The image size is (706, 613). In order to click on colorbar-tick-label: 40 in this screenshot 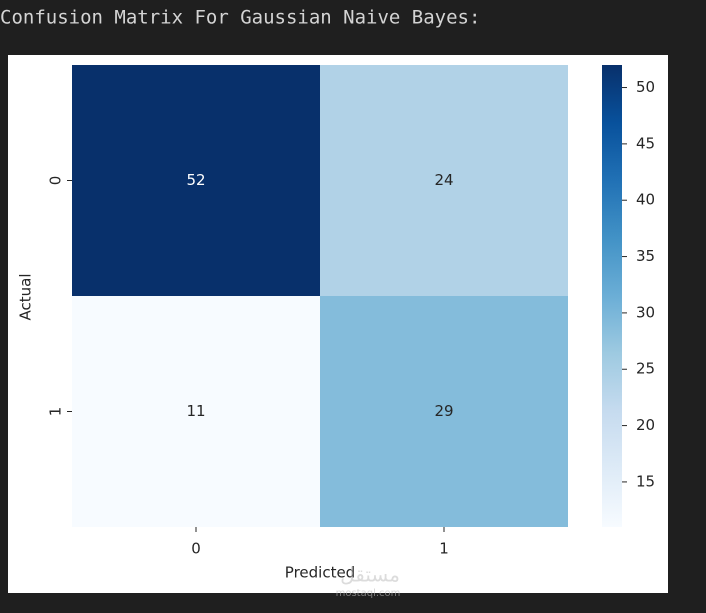, I will do `click(645, 200)`.